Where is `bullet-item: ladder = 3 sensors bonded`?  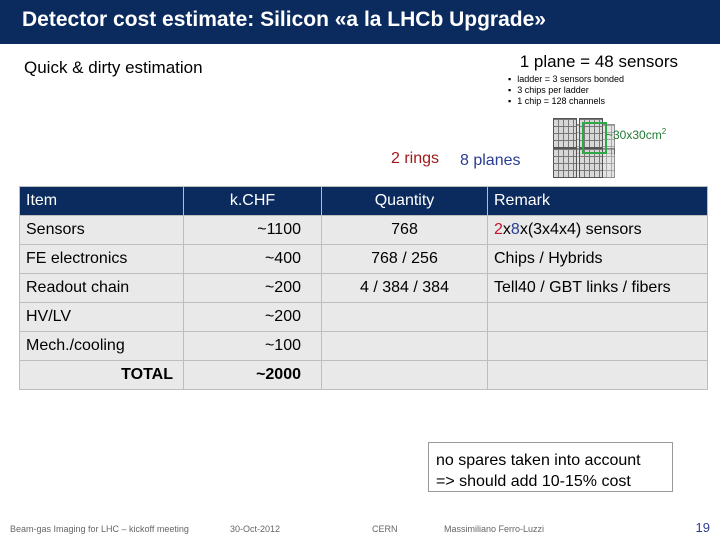
bullet-item: ladder = 3 sensors bonded is located at coordinates (566, 79).